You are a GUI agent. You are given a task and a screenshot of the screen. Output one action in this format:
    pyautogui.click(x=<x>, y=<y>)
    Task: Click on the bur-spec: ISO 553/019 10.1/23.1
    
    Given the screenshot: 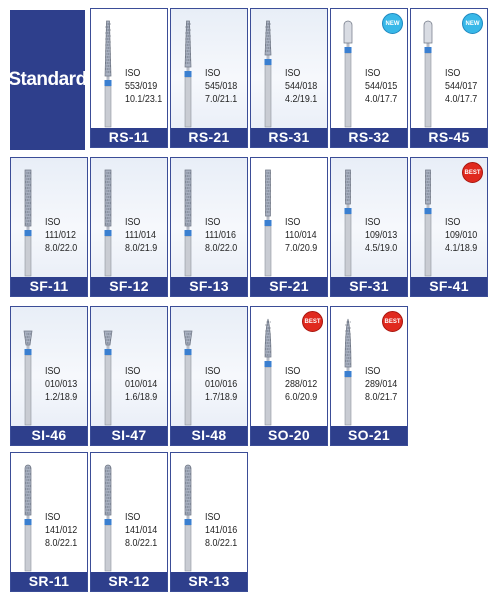 What is the action you would take?
    pyautogui.click(x=143, y=86)
    